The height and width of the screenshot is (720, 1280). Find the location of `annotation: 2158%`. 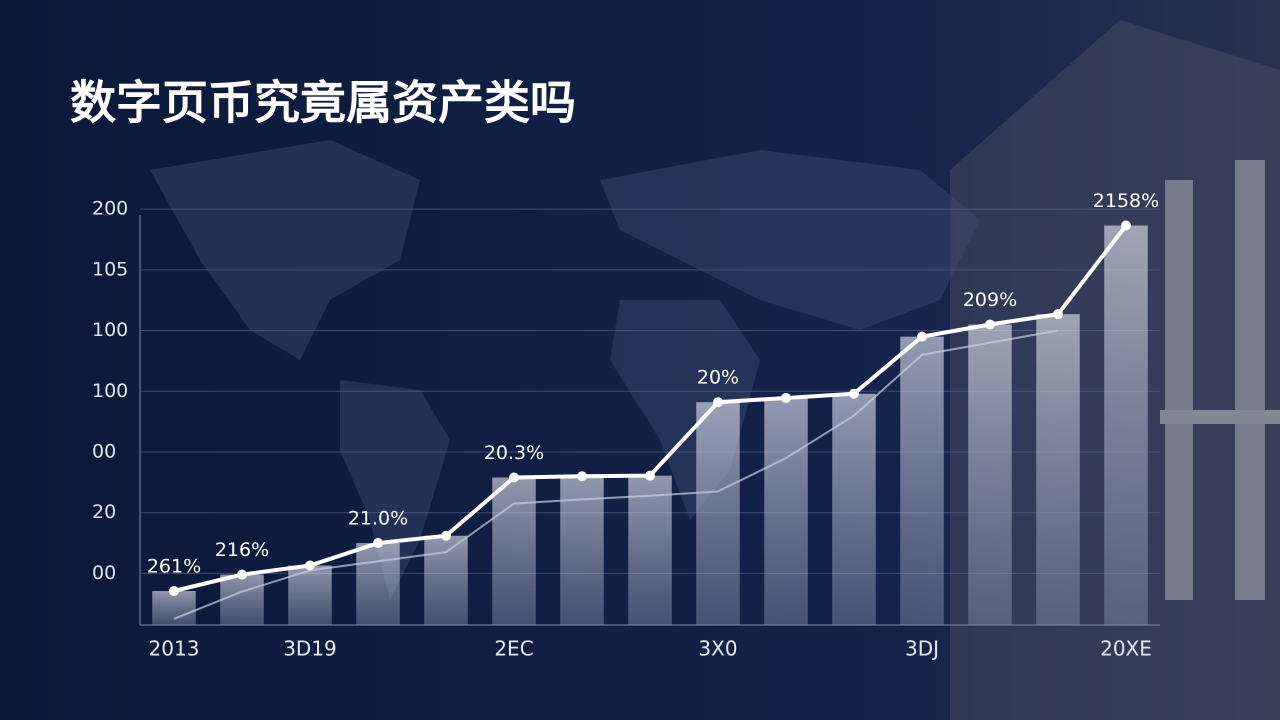

annotation: 2158% is located at coordinates (1126, 201).